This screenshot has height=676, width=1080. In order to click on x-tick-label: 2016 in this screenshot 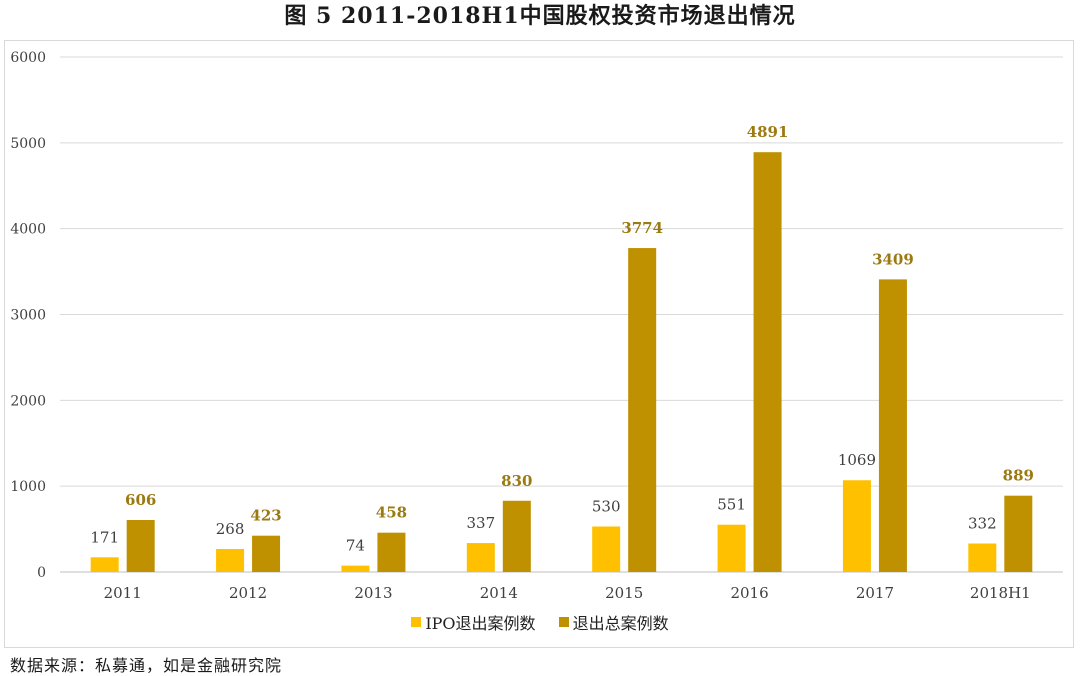, I will do `click(749, 593)`.